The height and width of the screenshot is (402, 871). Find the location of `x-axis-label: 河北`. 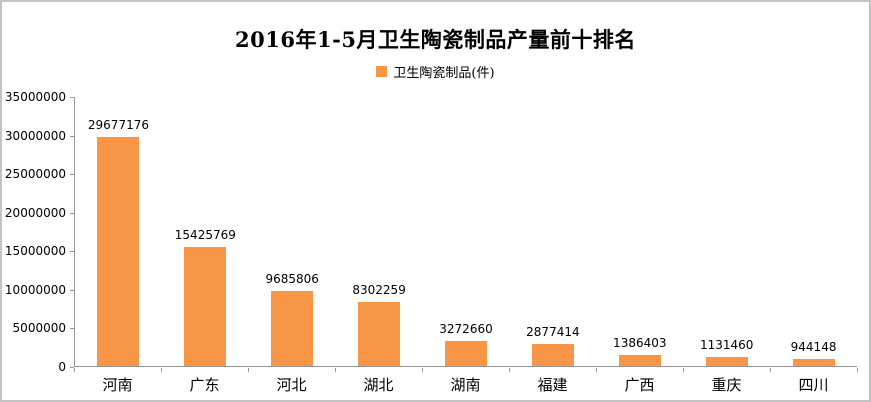

x-axis-label: 河北 is located at coordinates (291, 385).